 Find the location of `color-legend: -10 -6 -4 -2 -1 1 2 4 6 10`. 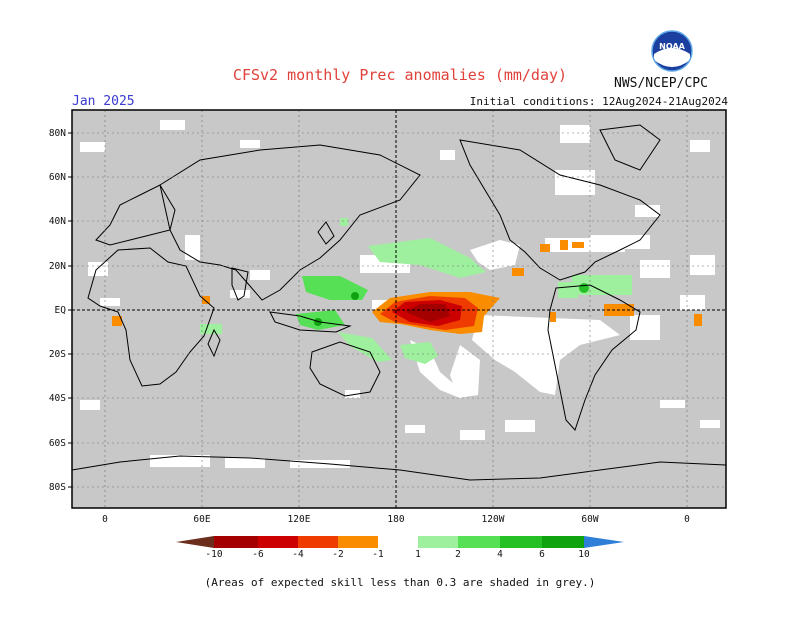

color-legend: -10 -6 -4 -2 -1 1 2 4 6 10 is located at coordinates (400, 548).